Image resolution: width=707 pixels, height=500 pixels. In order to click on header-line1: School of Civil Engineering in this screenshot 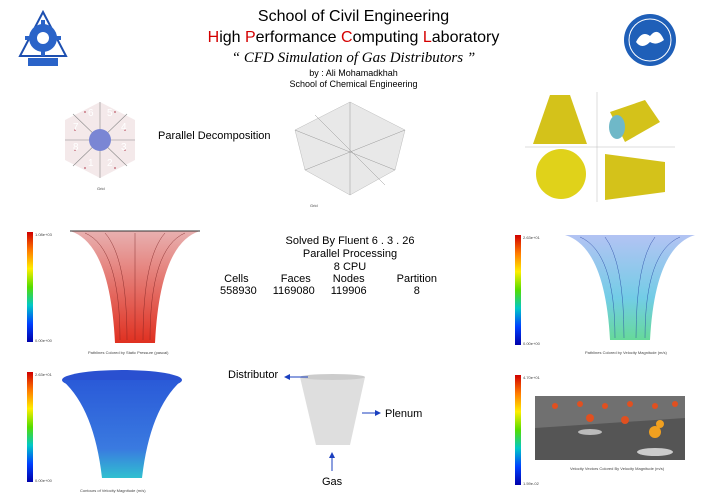, I will do `click(353, 16)`.